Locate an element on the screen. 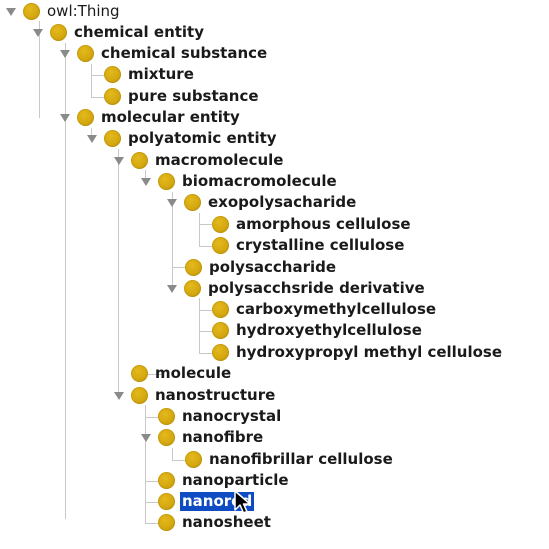  tree-node-polysacchsride-derivative: polysacchsride derivative is located at coordinates (296, 288).